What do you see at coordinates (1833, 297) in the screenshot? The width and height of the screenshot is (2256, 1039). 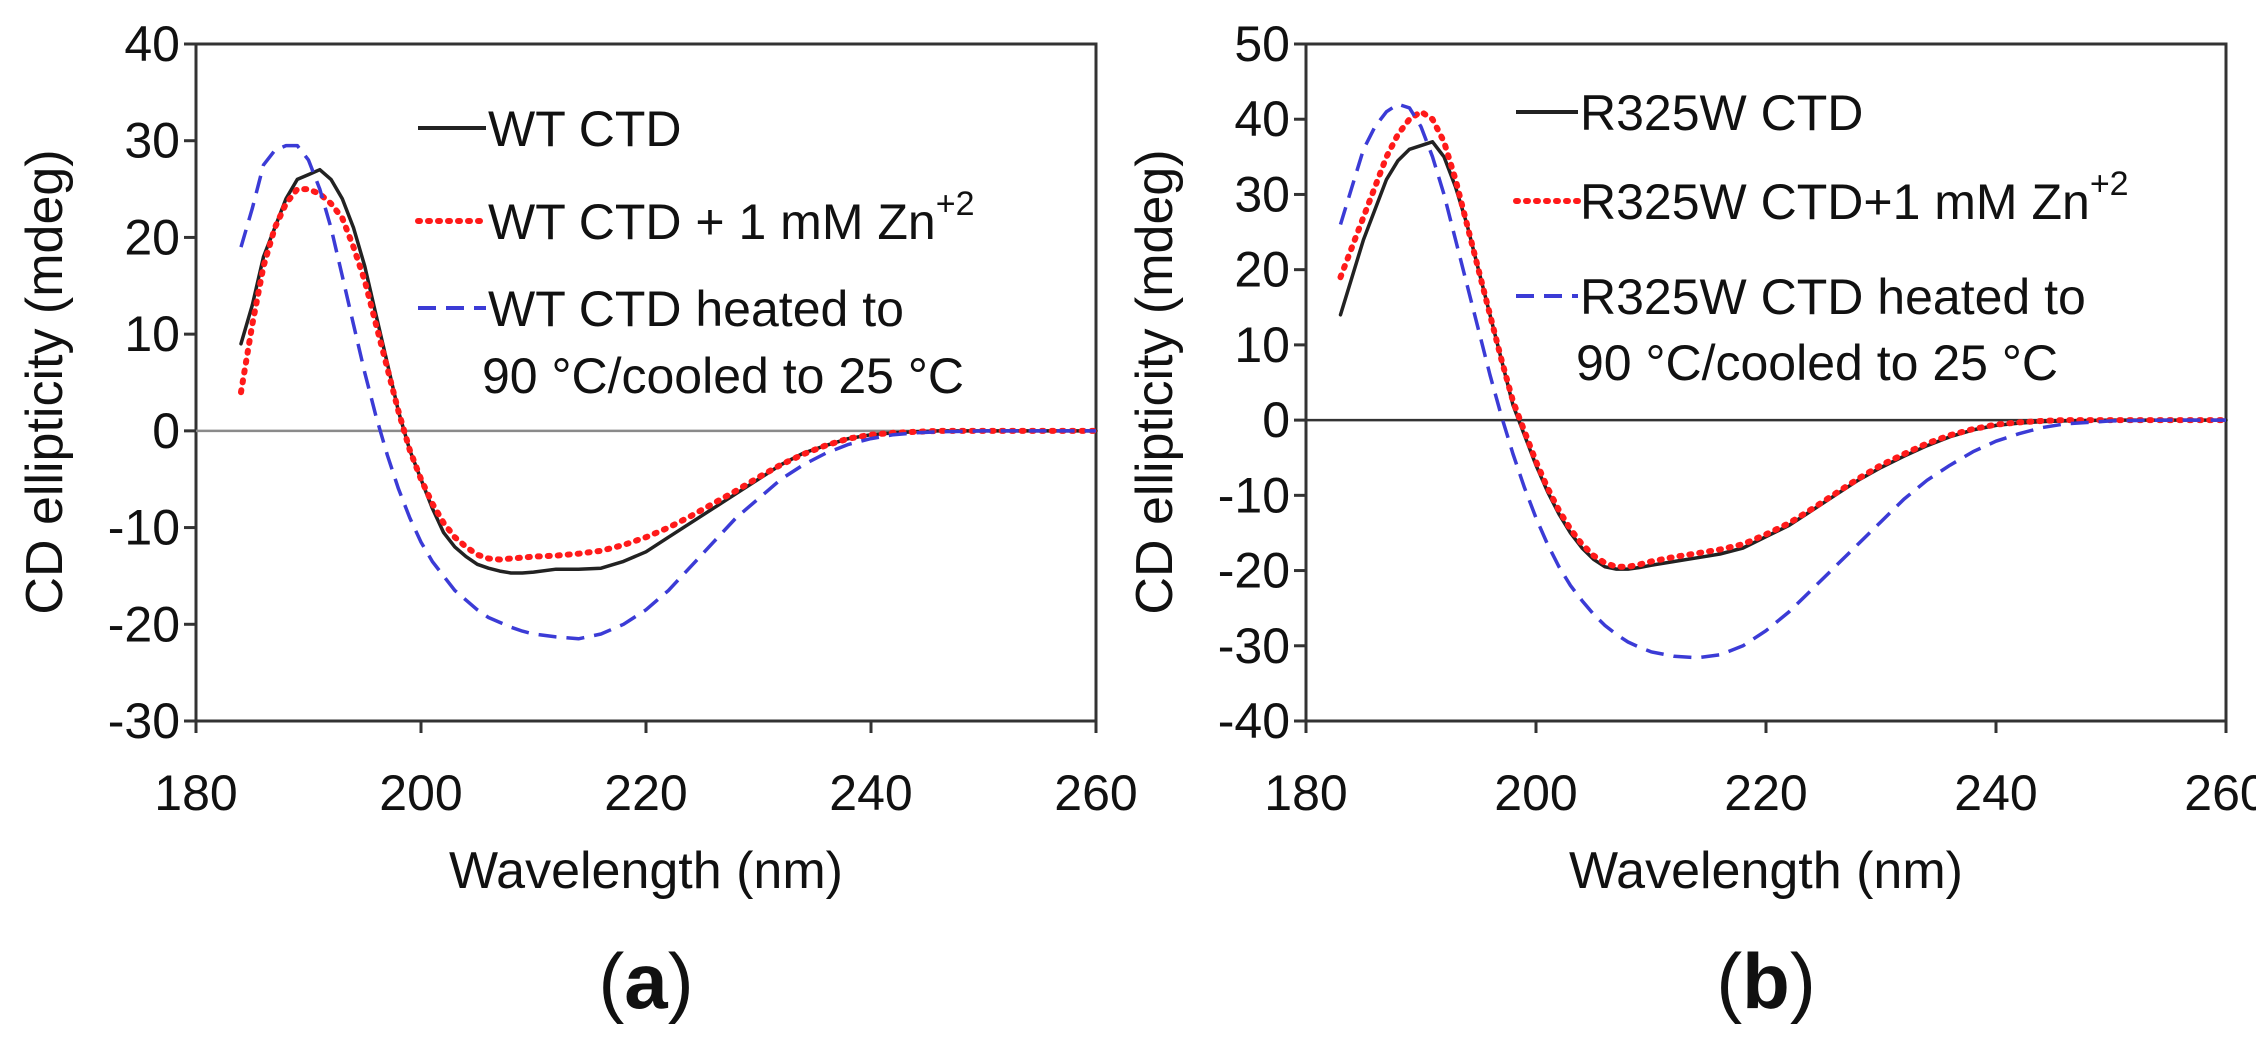 I see `legend-label-r325w-ctd-heated-line1: R325W CTD heated to` at bounding box center [1833, 297].